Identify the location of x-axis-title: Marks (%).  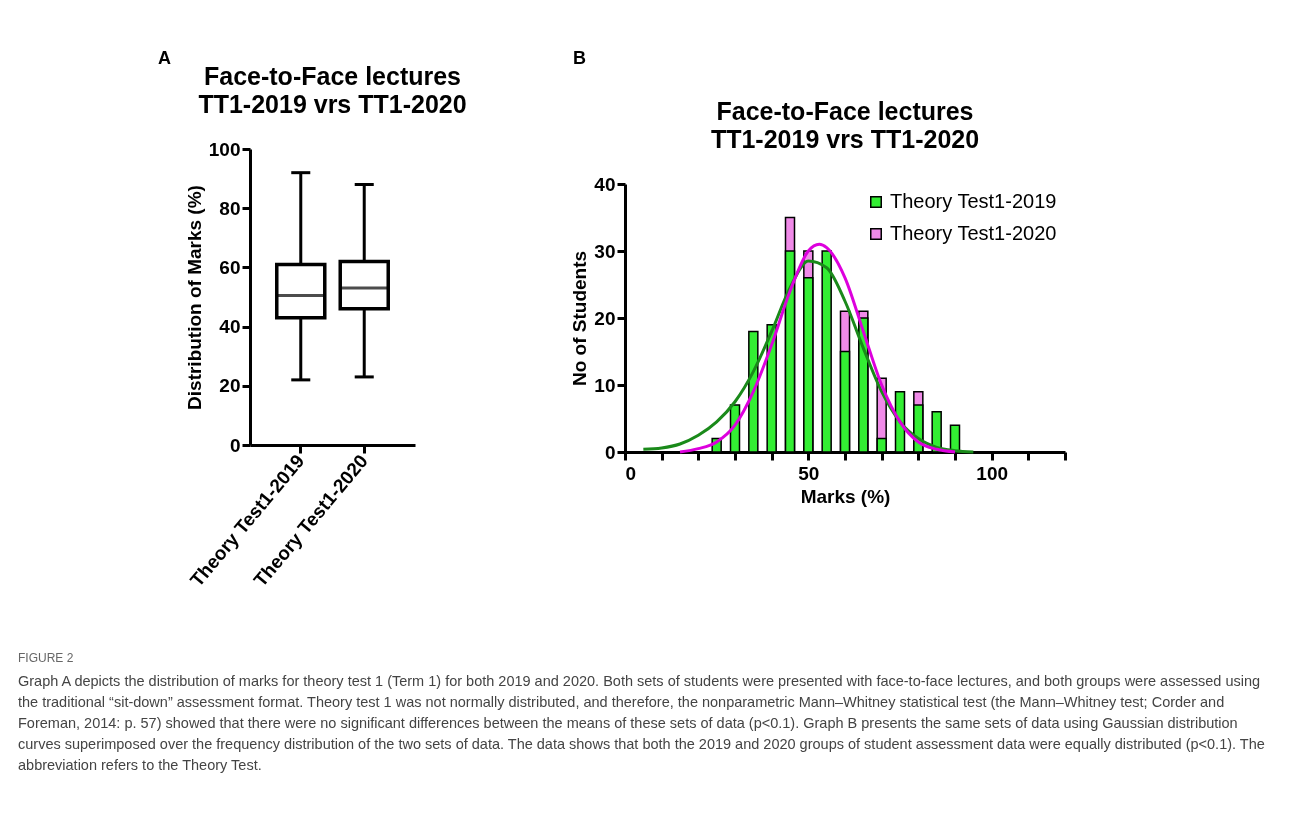
(845, 496).